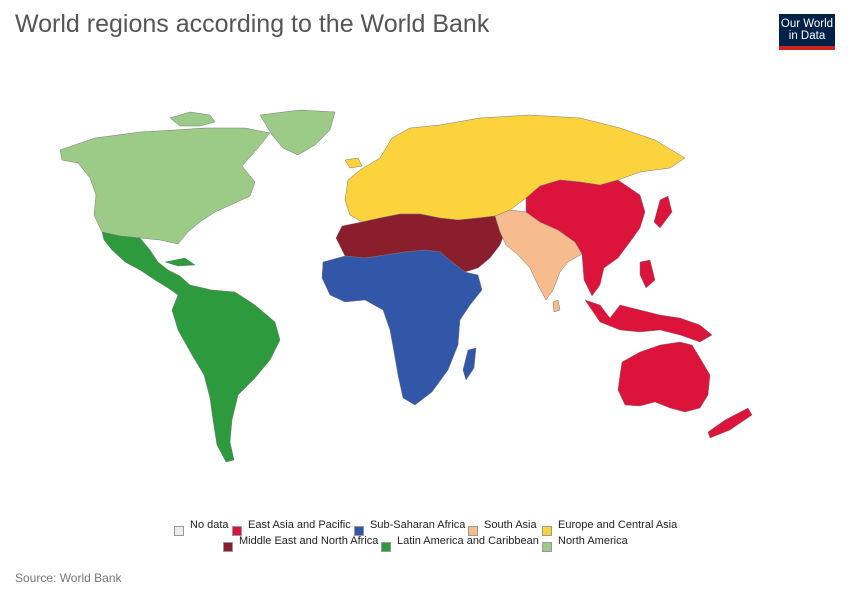 The image size is (850, 600). I want to click on region-sri-lanka, so click(556, 306).